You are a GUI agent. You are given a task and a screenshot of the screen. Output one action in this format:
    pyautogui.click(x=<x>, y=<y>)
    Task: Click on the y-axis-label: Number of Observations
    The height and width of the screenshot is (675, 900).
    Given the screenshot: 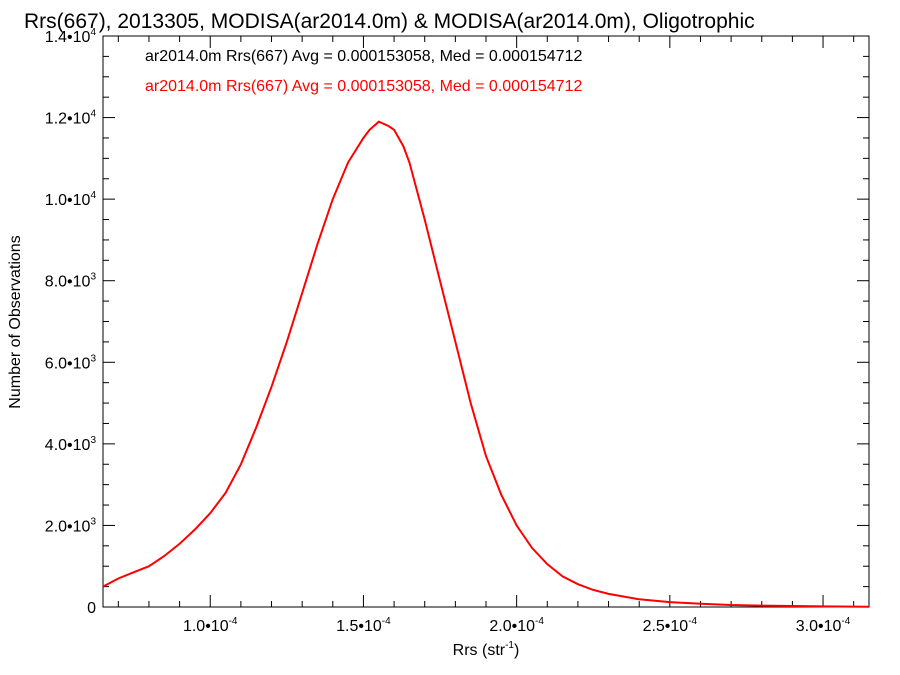 What is the action you would take?
    pyautogui.click(x=15, y=321)
    